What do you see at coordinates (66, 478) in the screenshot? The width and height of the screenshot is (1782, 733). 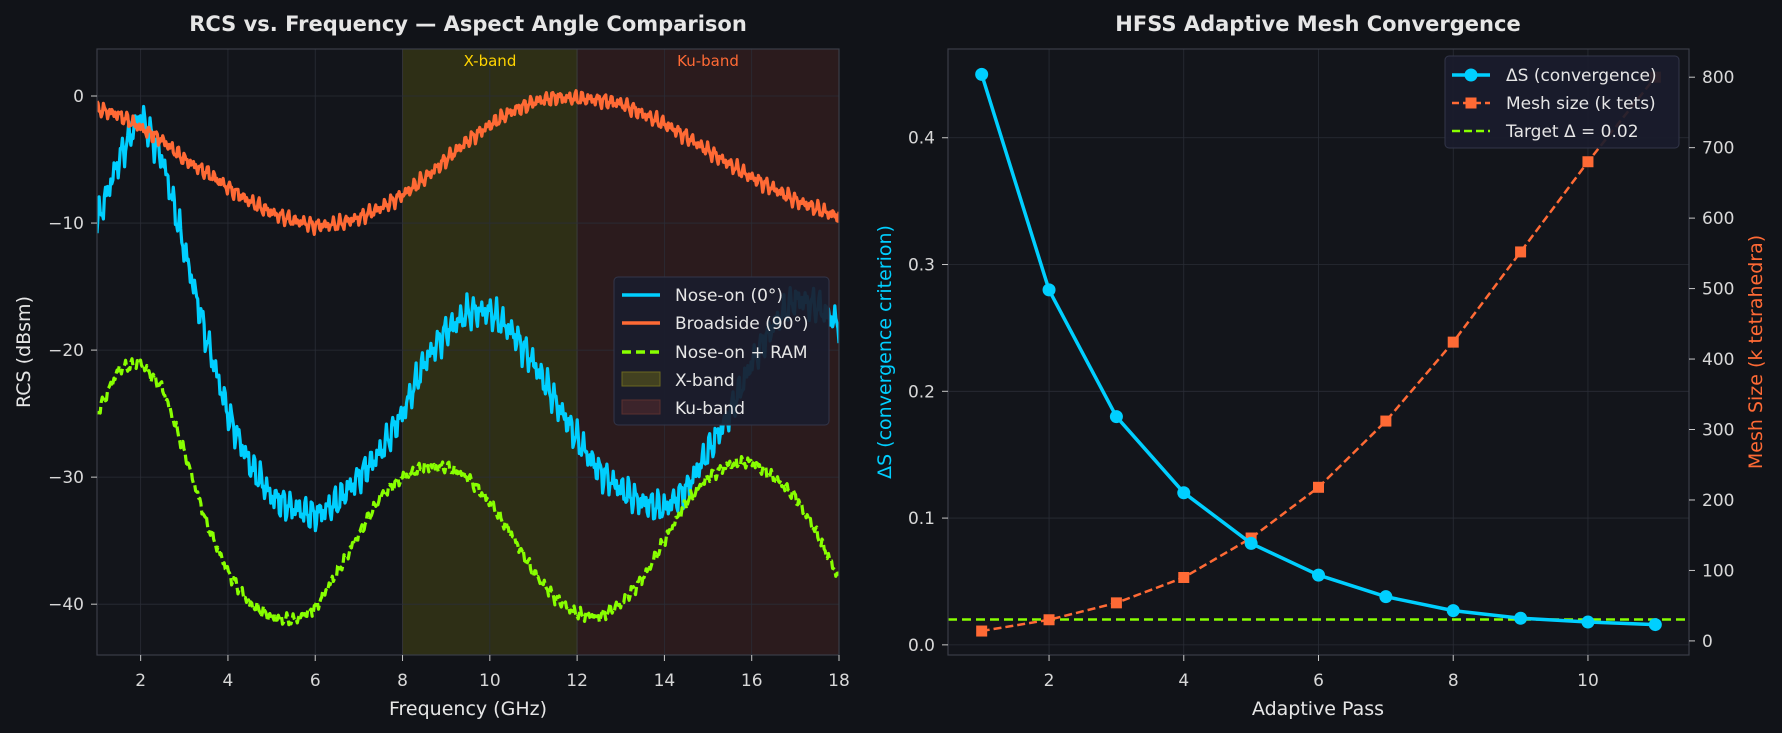 I see `tick-label-y: −30` at bounding box center [66, 478].